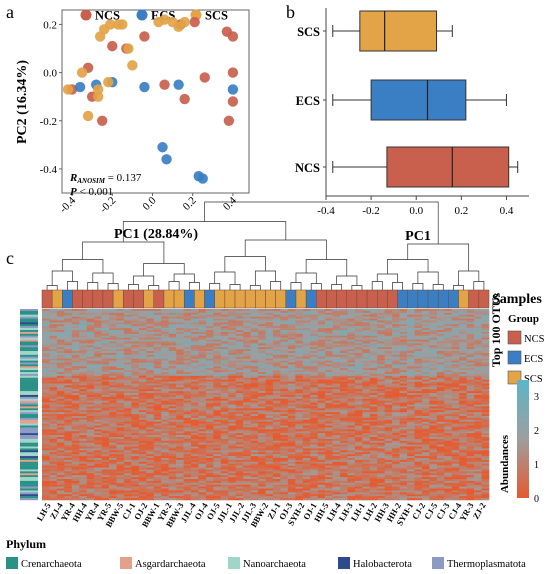 The height and width of the screenshot is (574, 550). I want to click on scatter-y-ticks: 0.20.0-0.2-0.4, so click(51, 97).